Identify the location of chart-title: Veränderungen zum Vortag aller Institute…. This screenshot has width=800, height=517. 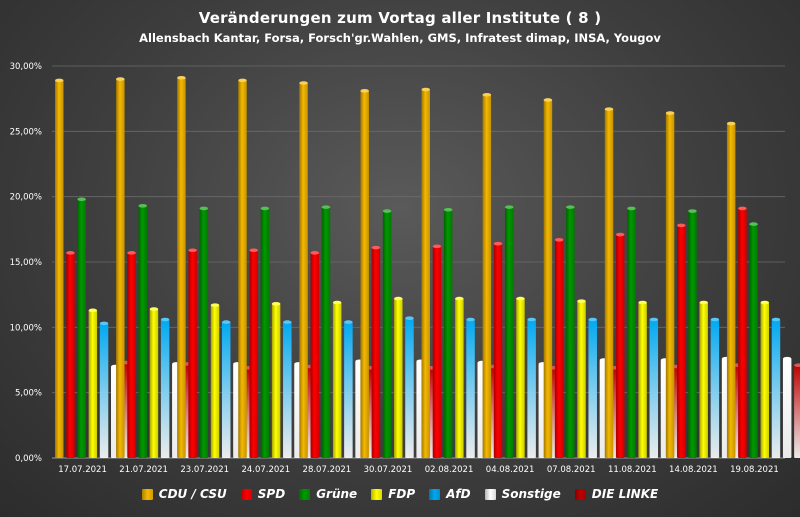
(400, 18).